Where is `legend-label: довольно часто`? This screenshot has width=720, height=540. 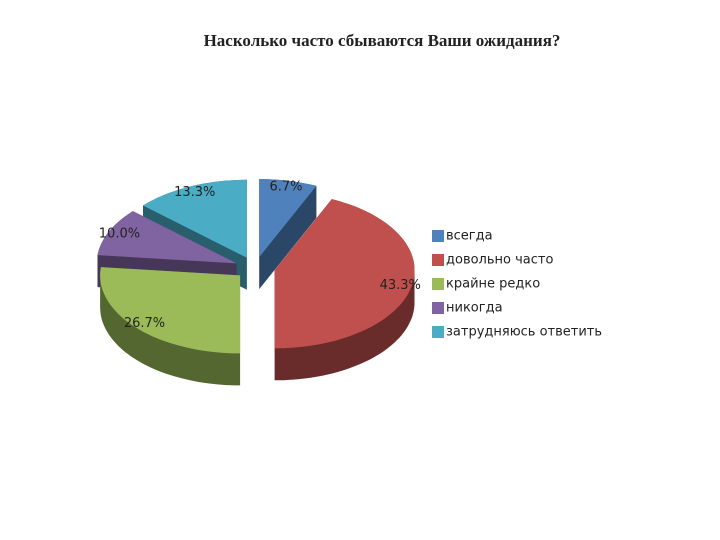
legend-label: довольно часто is located at coordinates (499, 260).